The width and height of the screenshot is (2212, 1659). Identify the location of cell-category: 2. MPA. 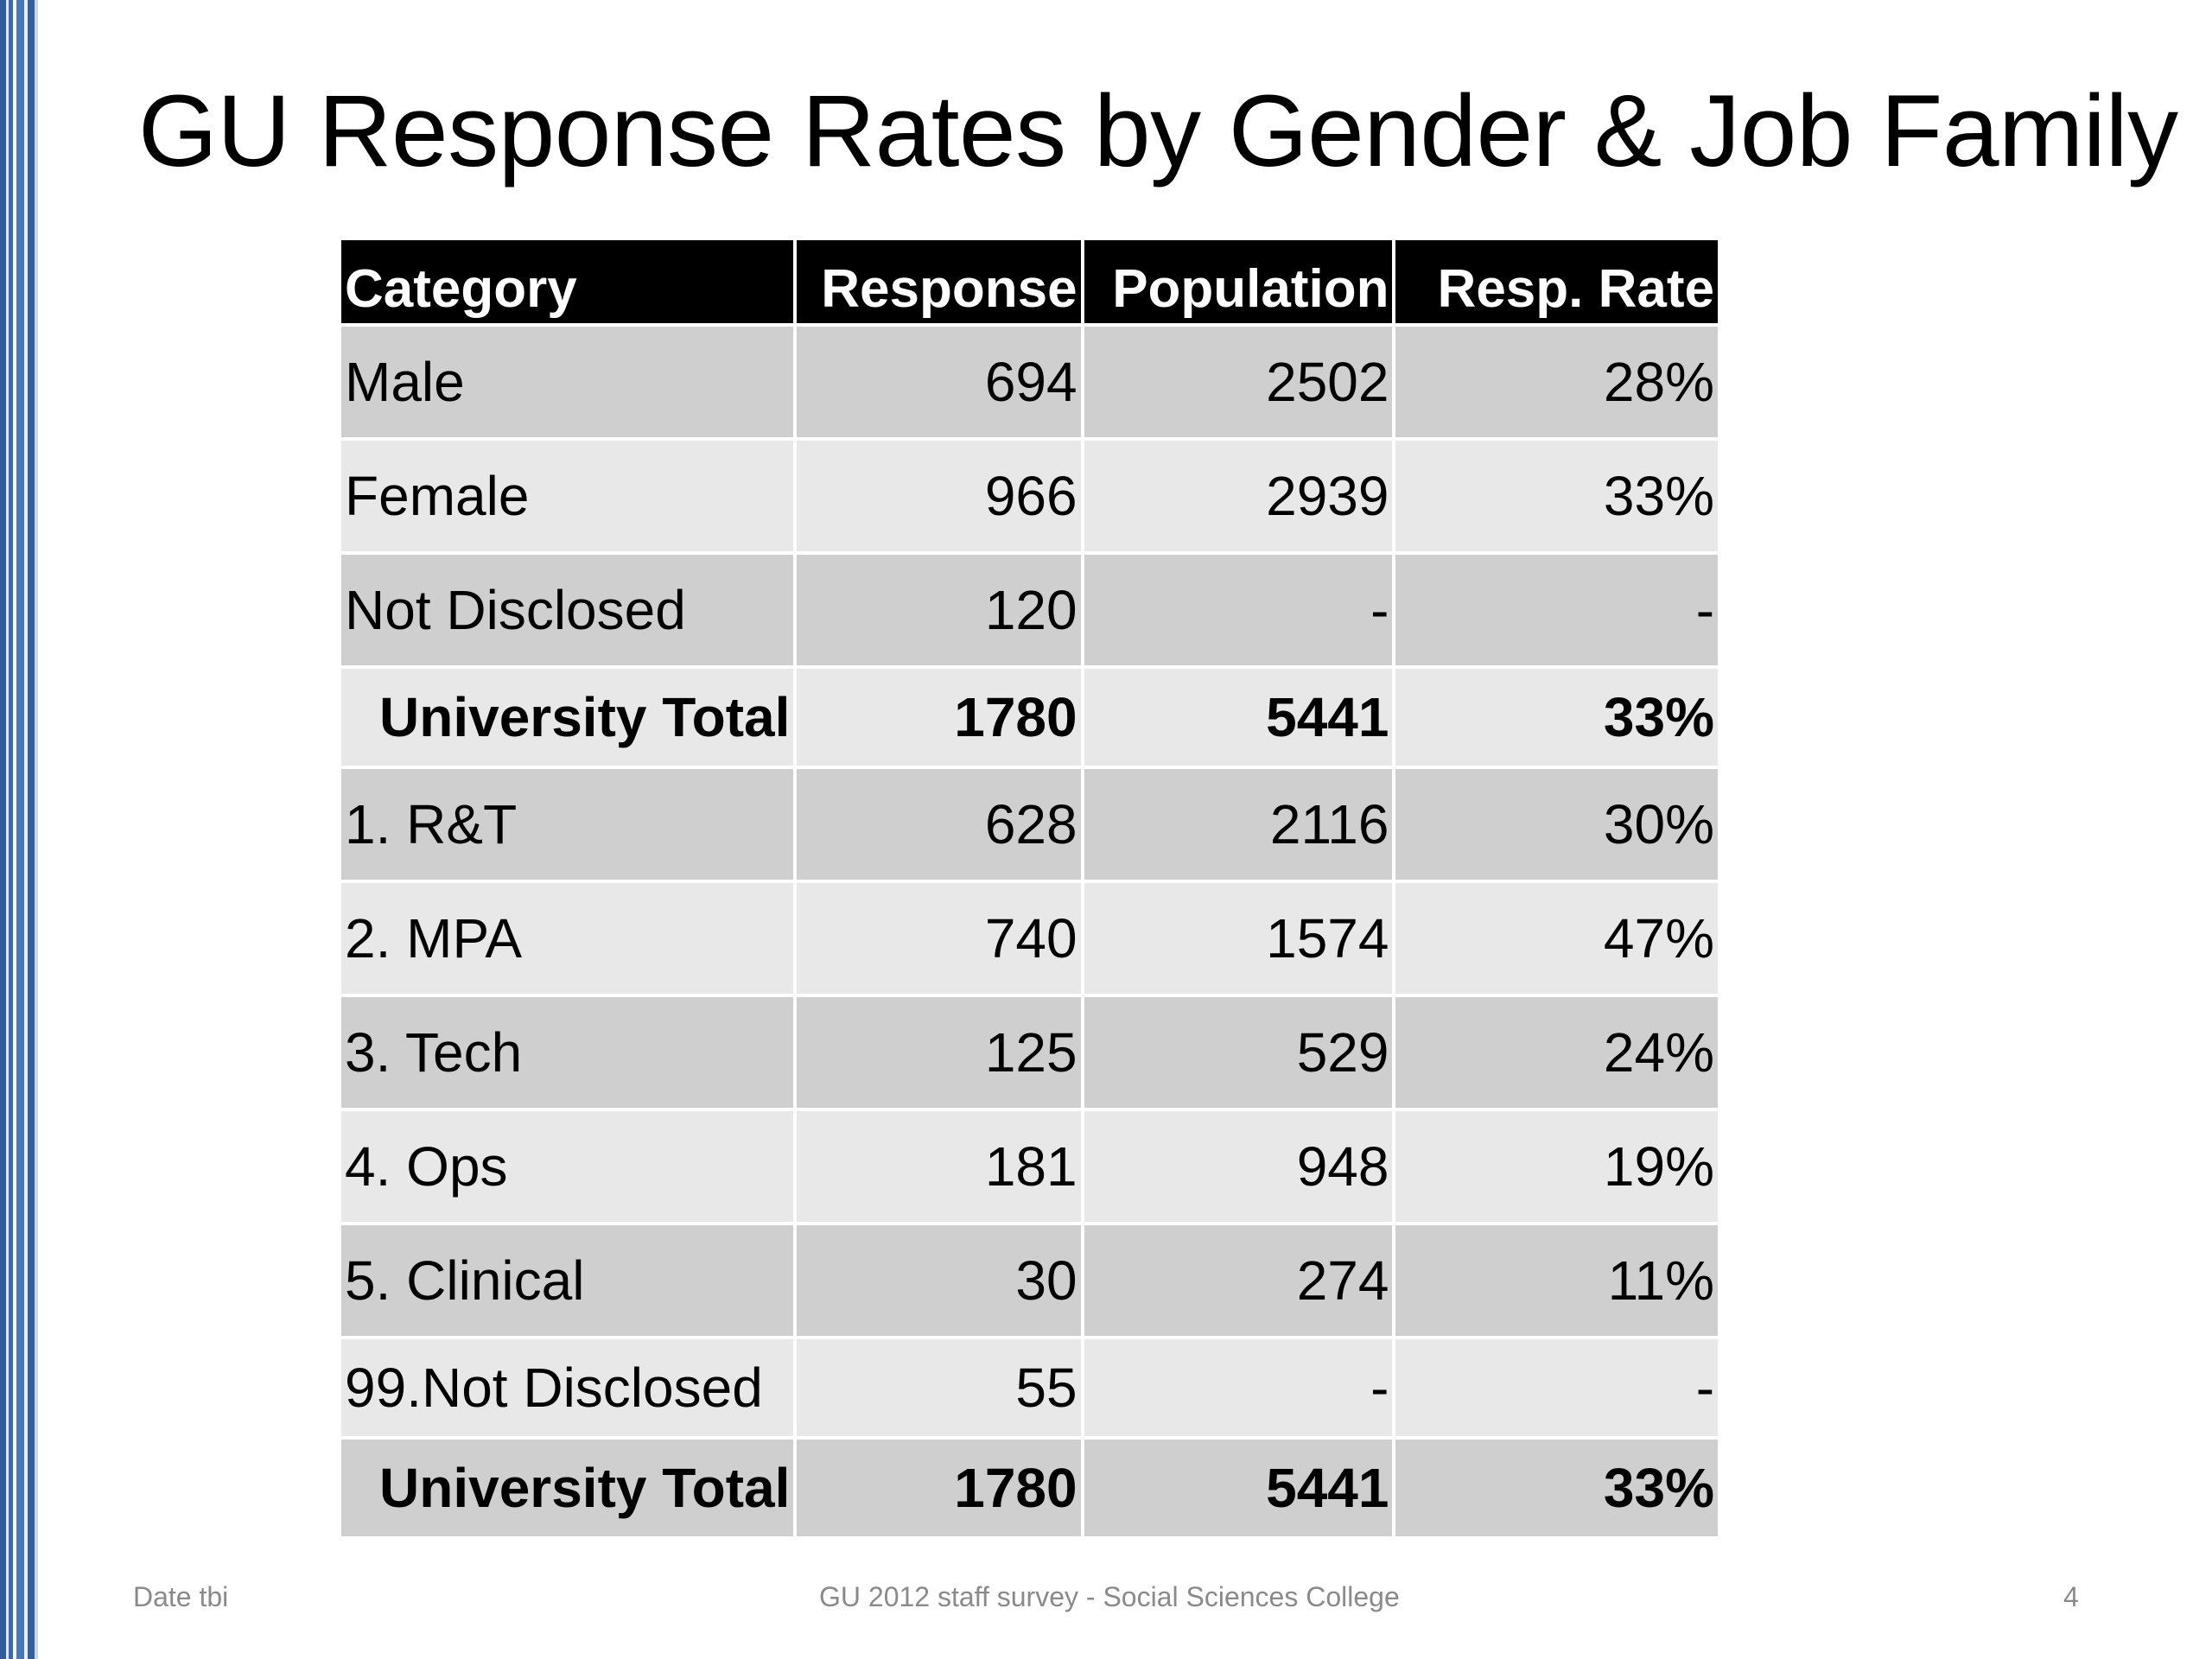
(567, 938).